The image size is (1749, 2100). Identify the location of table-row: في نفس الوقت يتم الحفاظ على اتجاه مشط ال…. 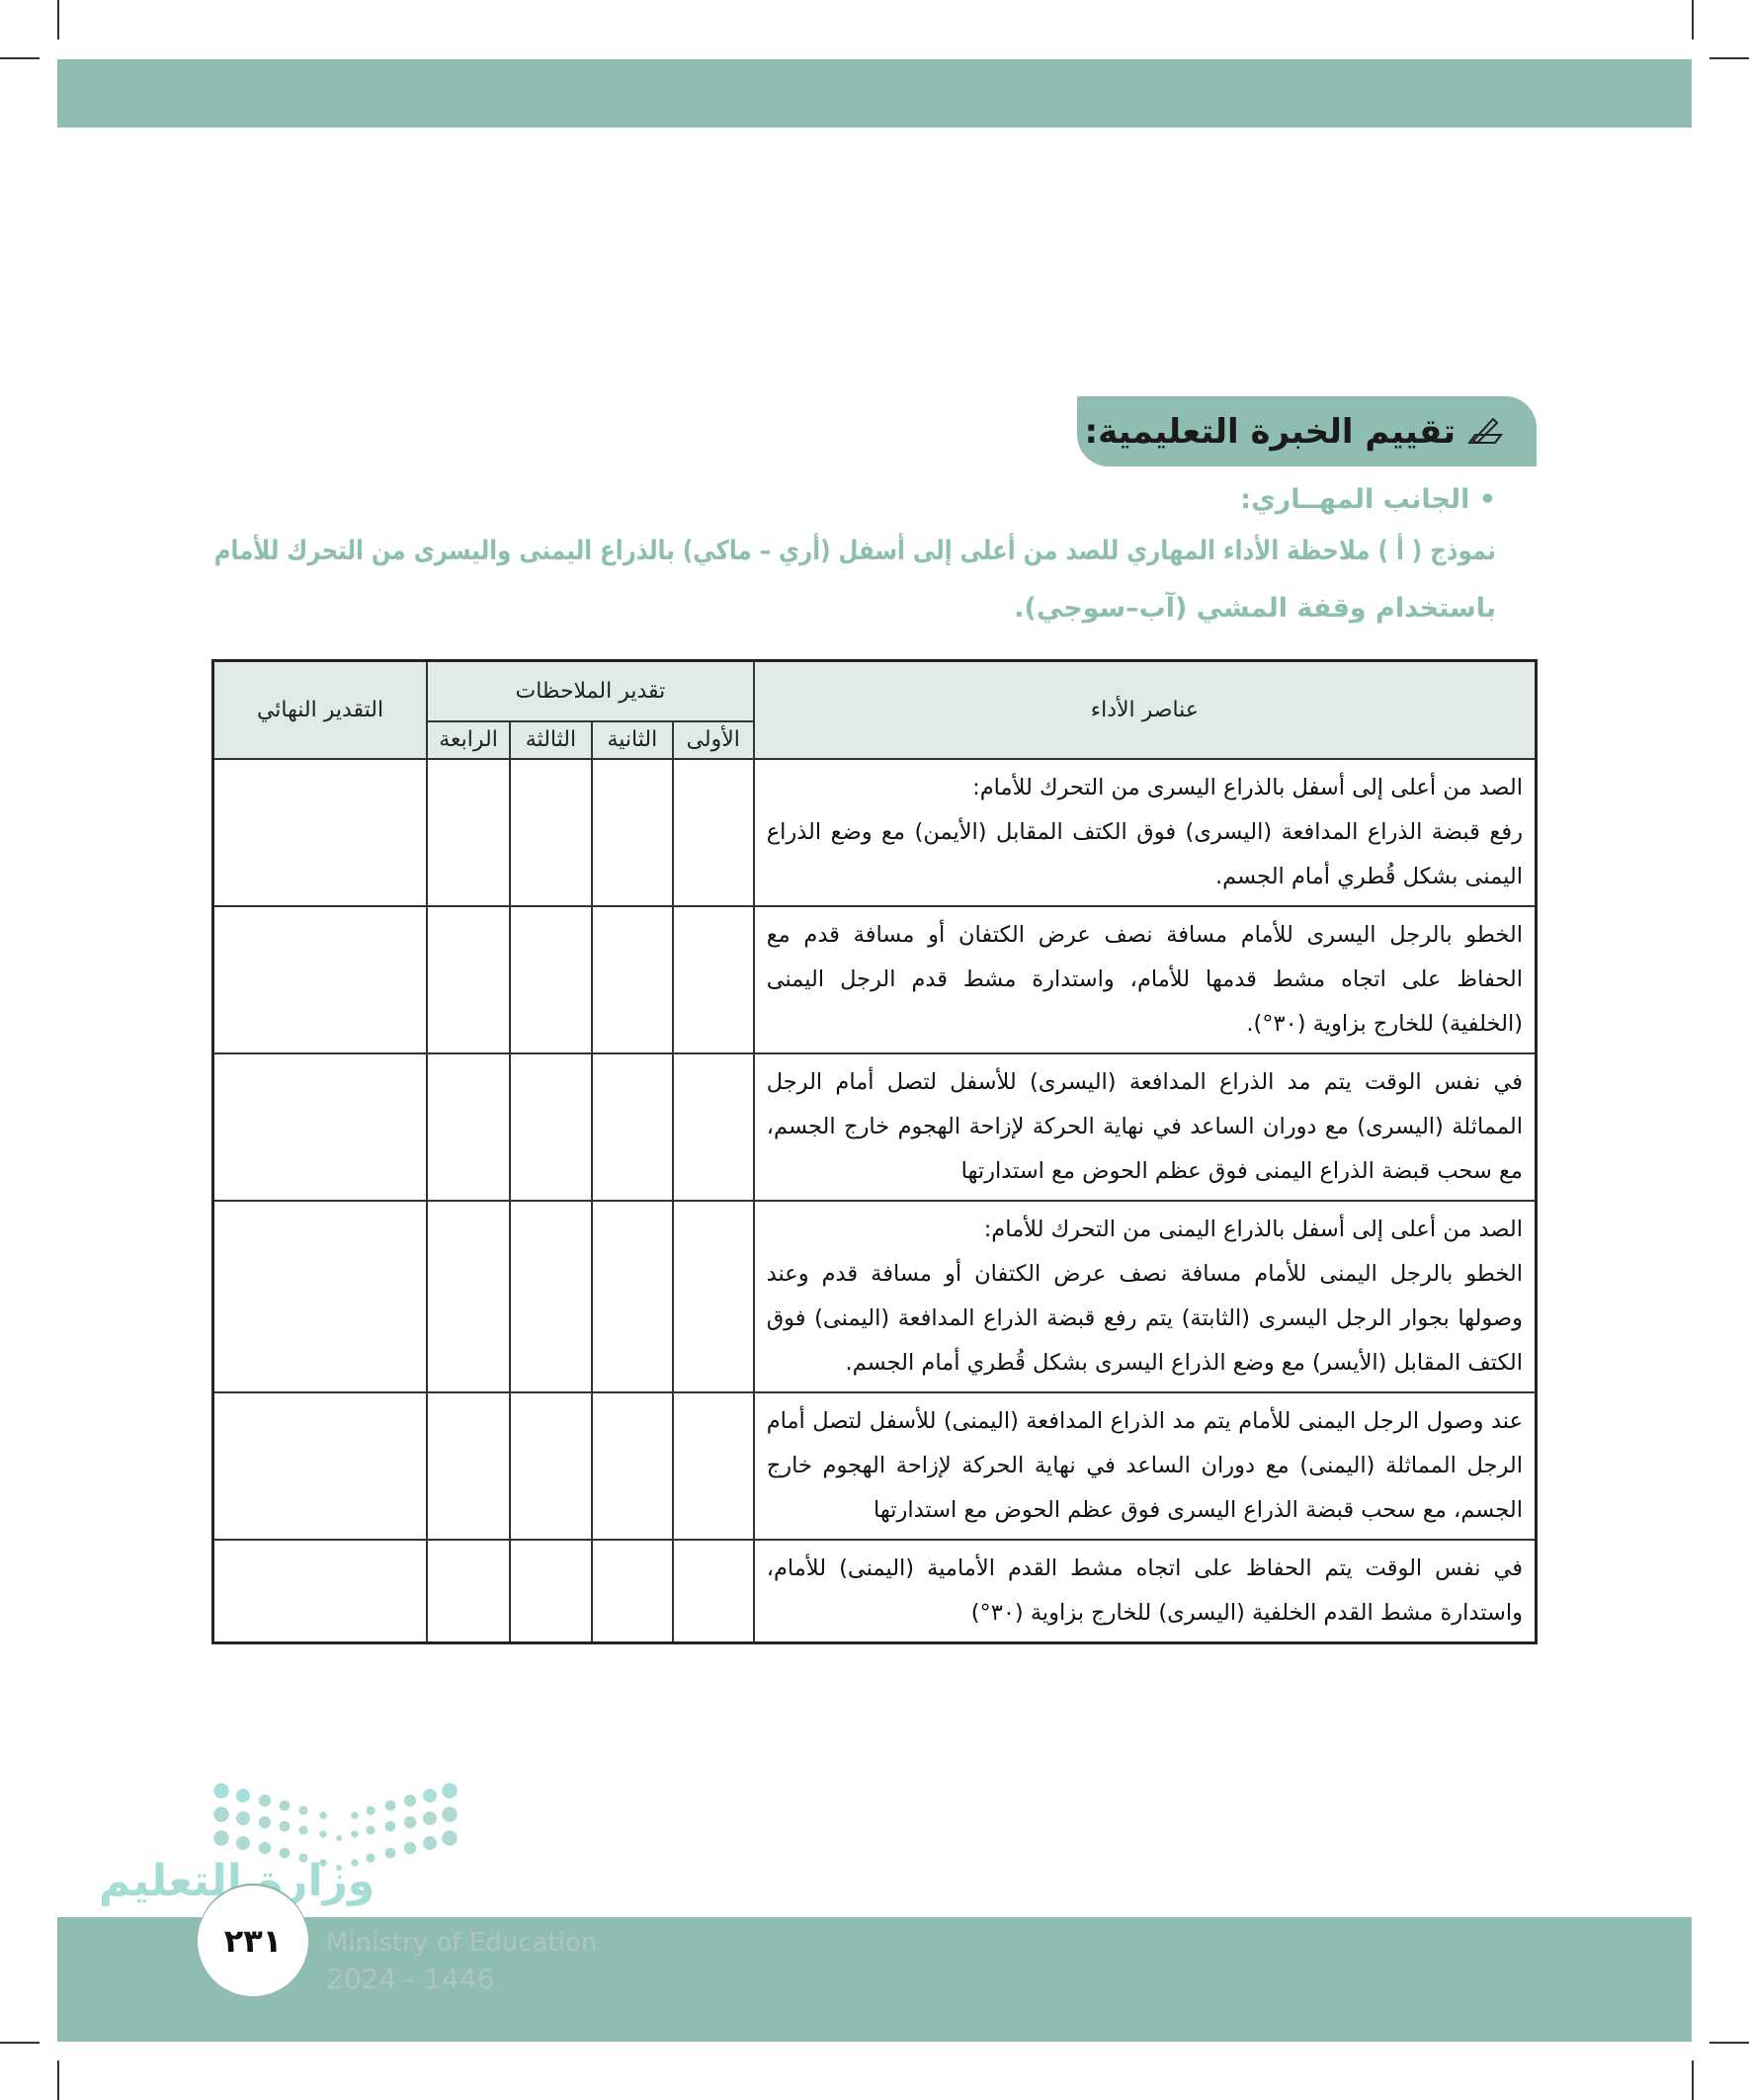
(875, 1590).